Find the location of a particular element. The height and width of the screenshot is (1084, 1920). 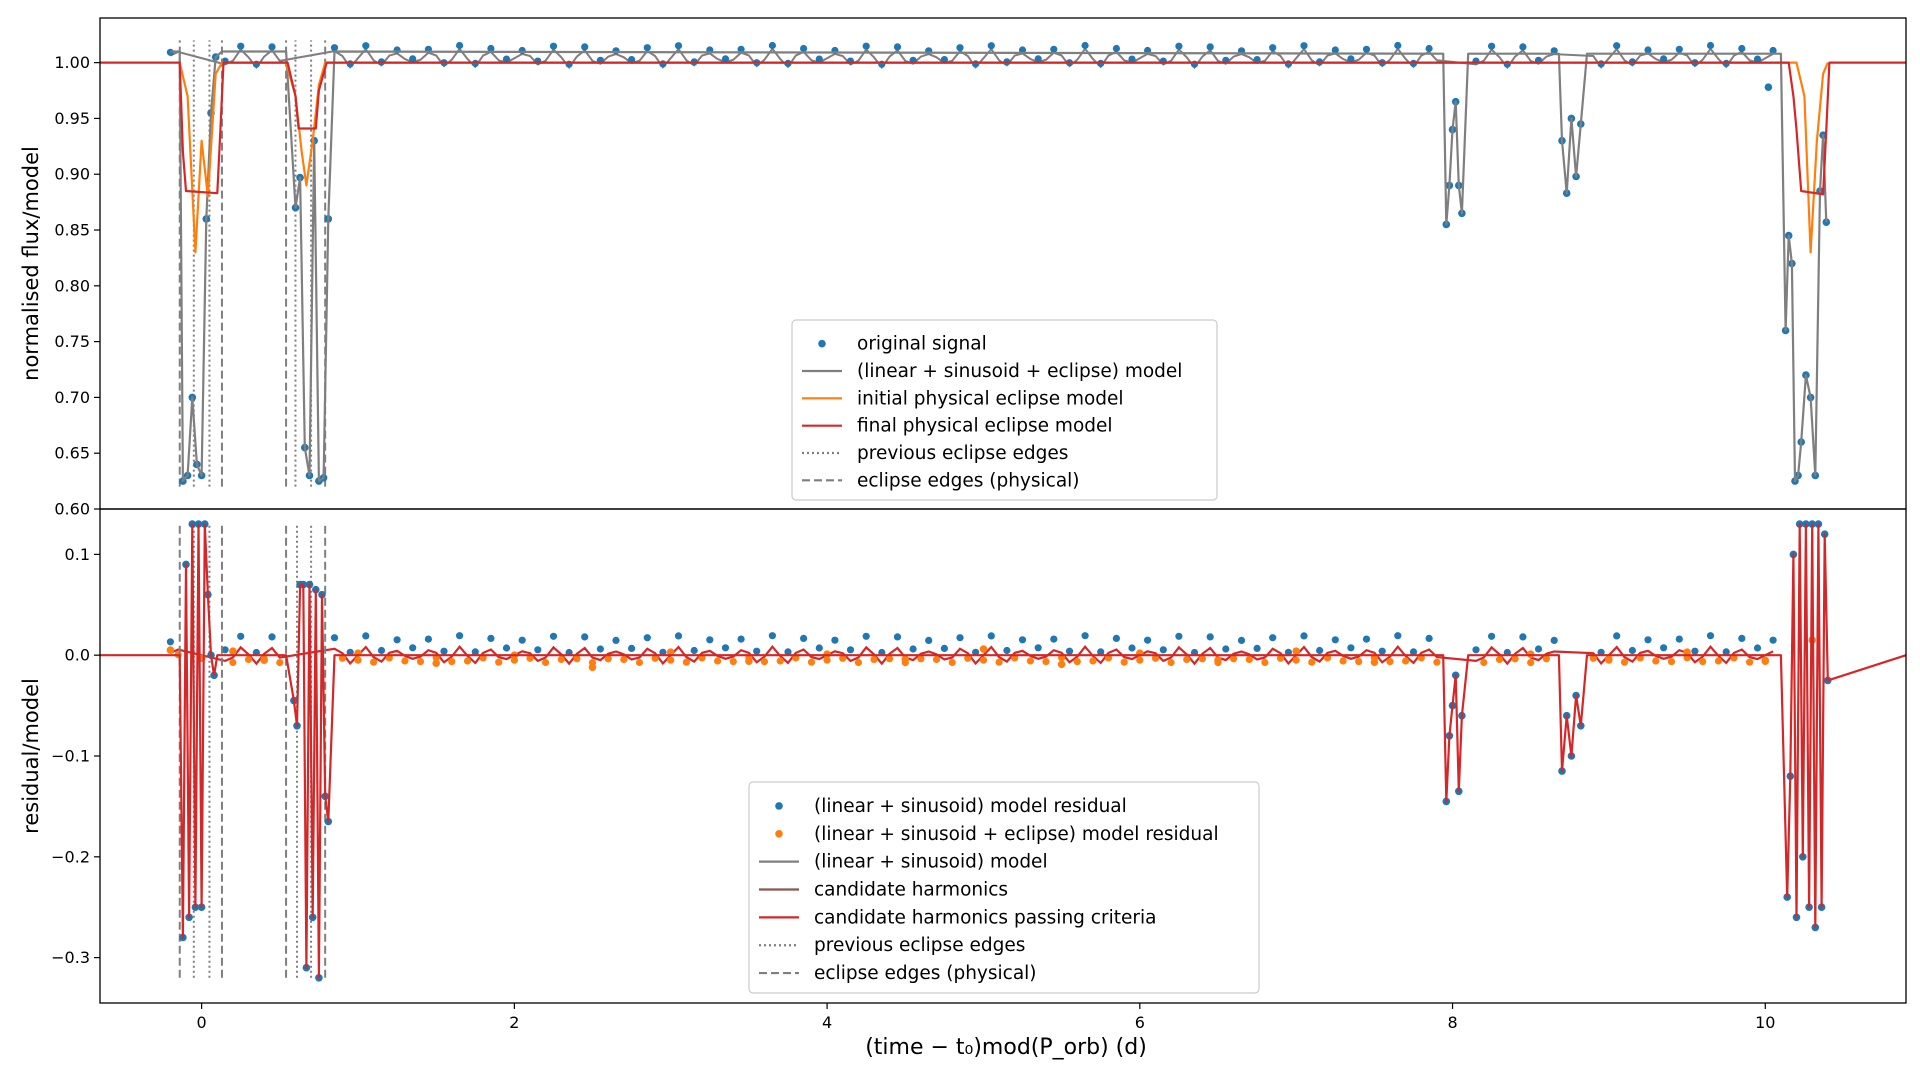

bottom-legend-label: candidate harmonics passing criteria is located at coordinates (985, 917).